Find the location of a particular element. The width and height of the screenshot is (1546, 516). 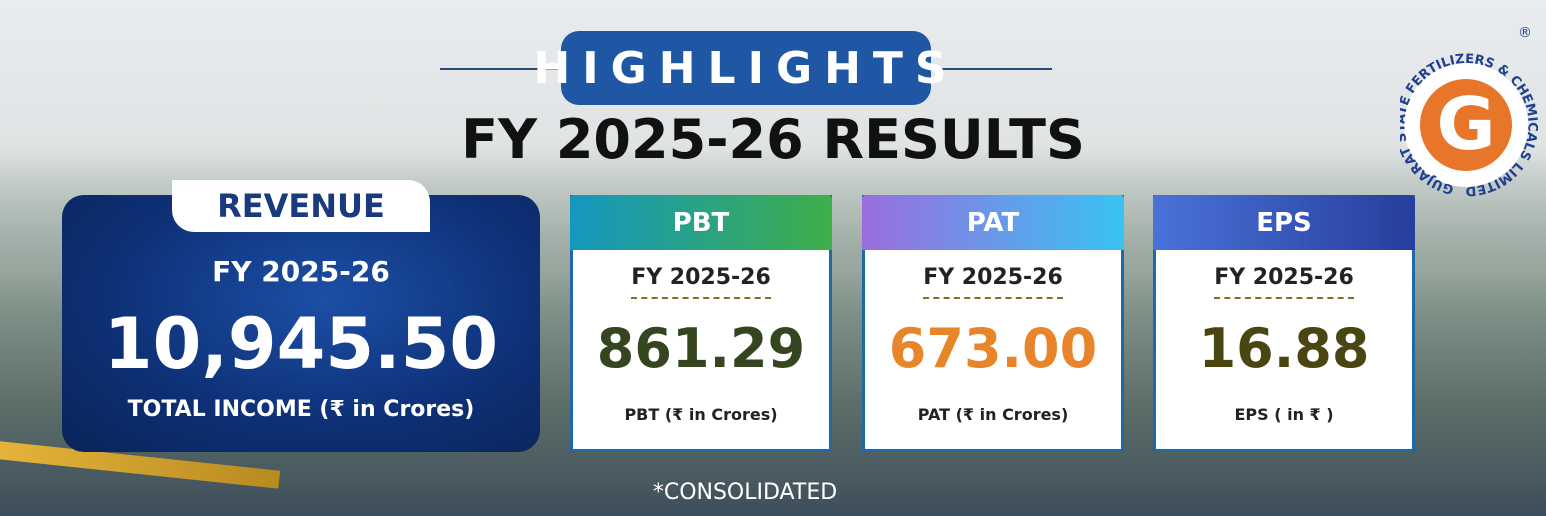

card-caption: EPS ( in ₹ ) is located at coordinates (1284, 414).